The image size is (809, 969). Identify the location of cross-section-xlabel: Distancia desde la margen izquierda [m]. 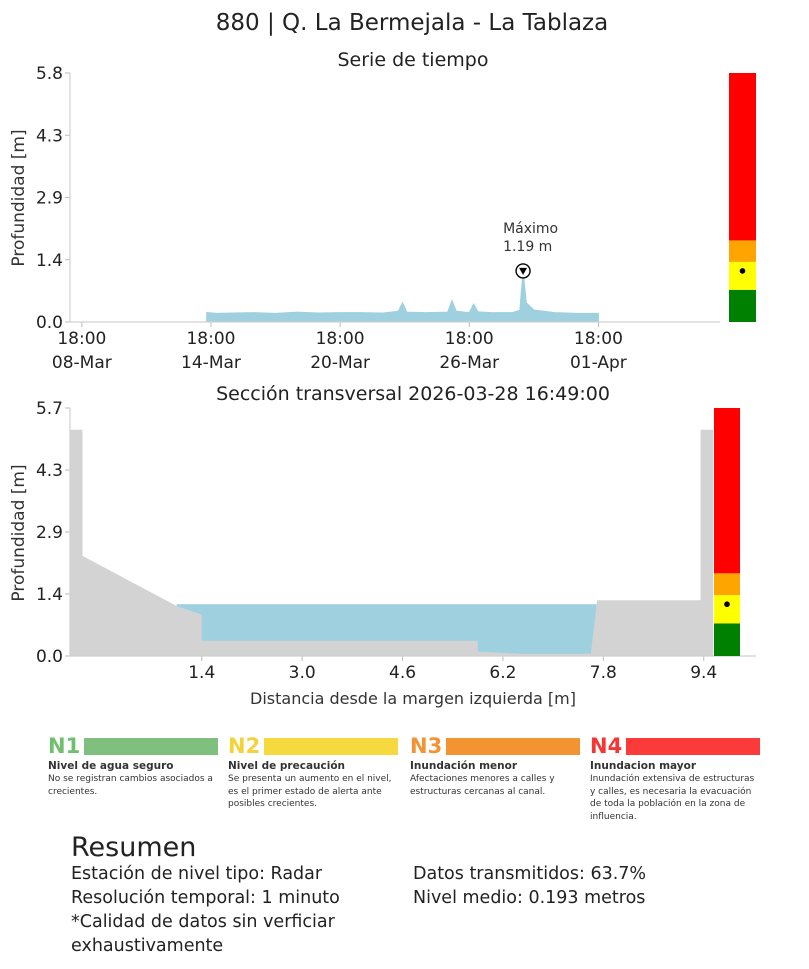
(413, 698).